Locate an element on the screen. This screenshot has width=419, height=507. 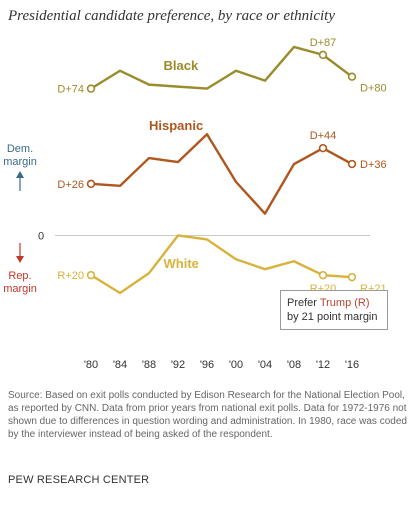
callout-highlight: Trump (R) is located at coordinates (344, 303).